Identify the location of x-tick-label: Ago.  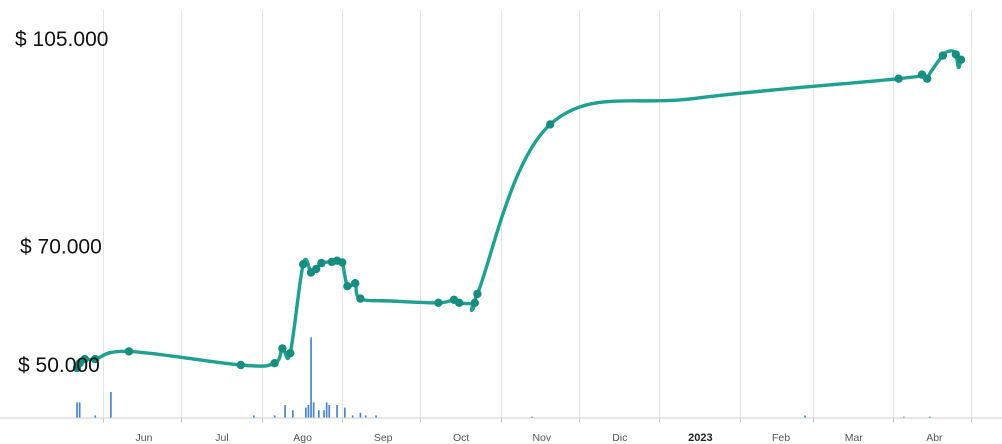
(302, 438).